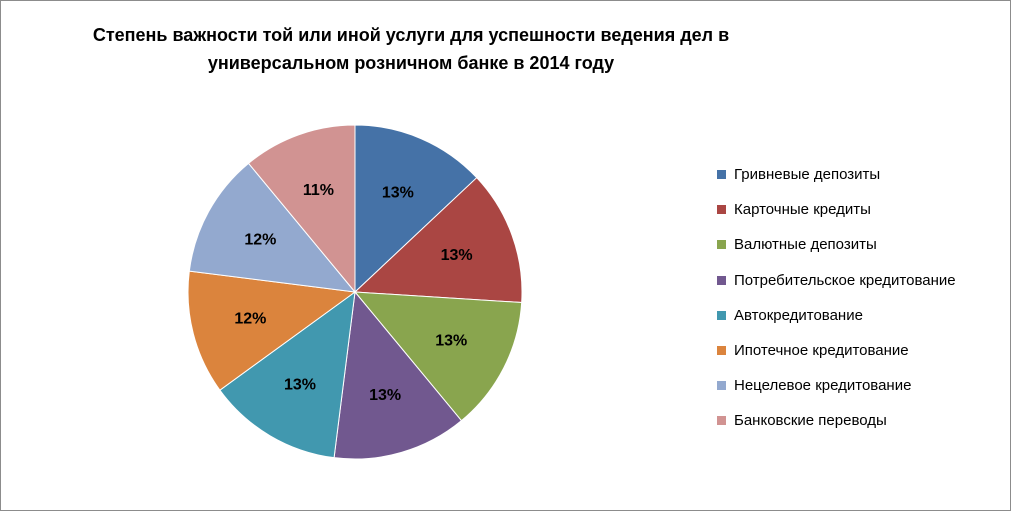 The height and width of the screenshot is (511, 1011). What do you see at coordinates (821, 351) in the screenshot?
I see `legend-label: Ипотечное кредитование` at bounding box center [821, 351].